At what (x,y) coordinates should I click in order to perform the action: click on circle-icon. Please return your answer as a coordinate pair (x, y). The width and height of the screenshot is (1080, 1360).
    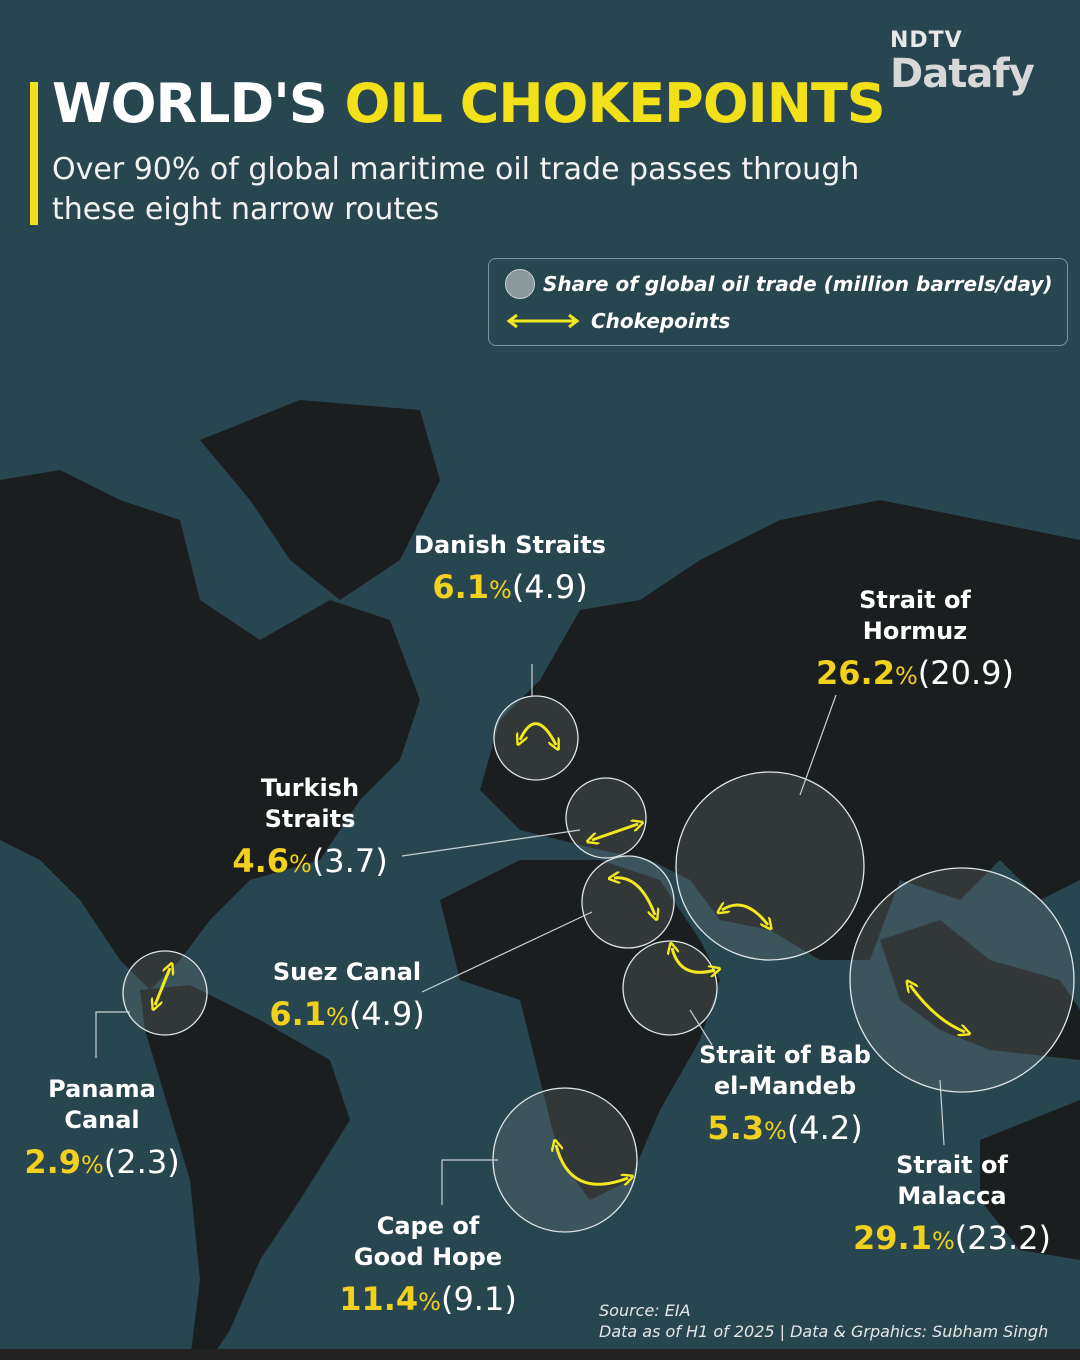
    Looking at the image, I should click on (520, 284).